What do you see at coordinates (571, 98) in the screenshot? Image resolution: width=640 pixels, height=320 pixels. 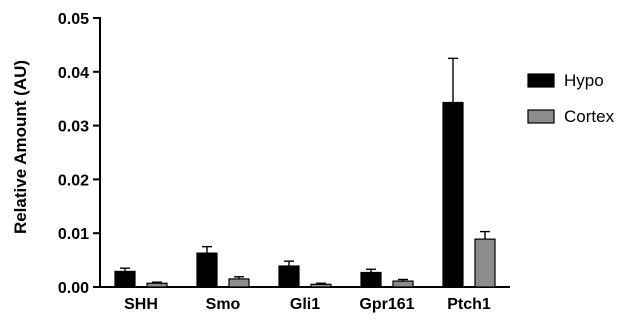 I see `legend: Hypo Cortex` at bounding box center [571, 98].